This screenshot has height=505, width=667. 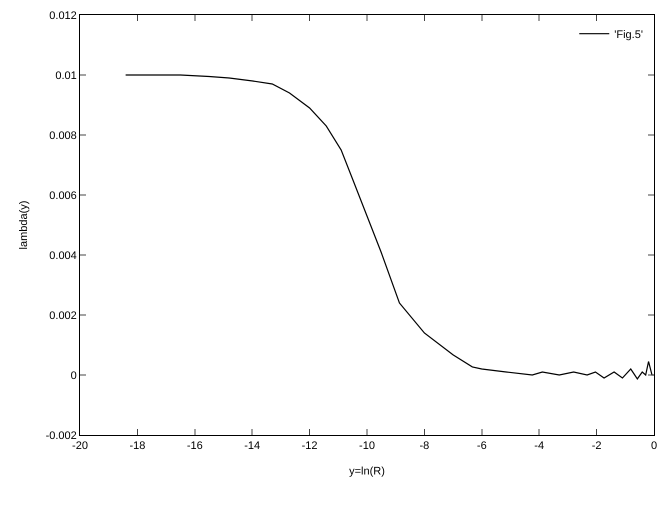 I want to click on x-tick-label: -4, so click(x=539, y=446).